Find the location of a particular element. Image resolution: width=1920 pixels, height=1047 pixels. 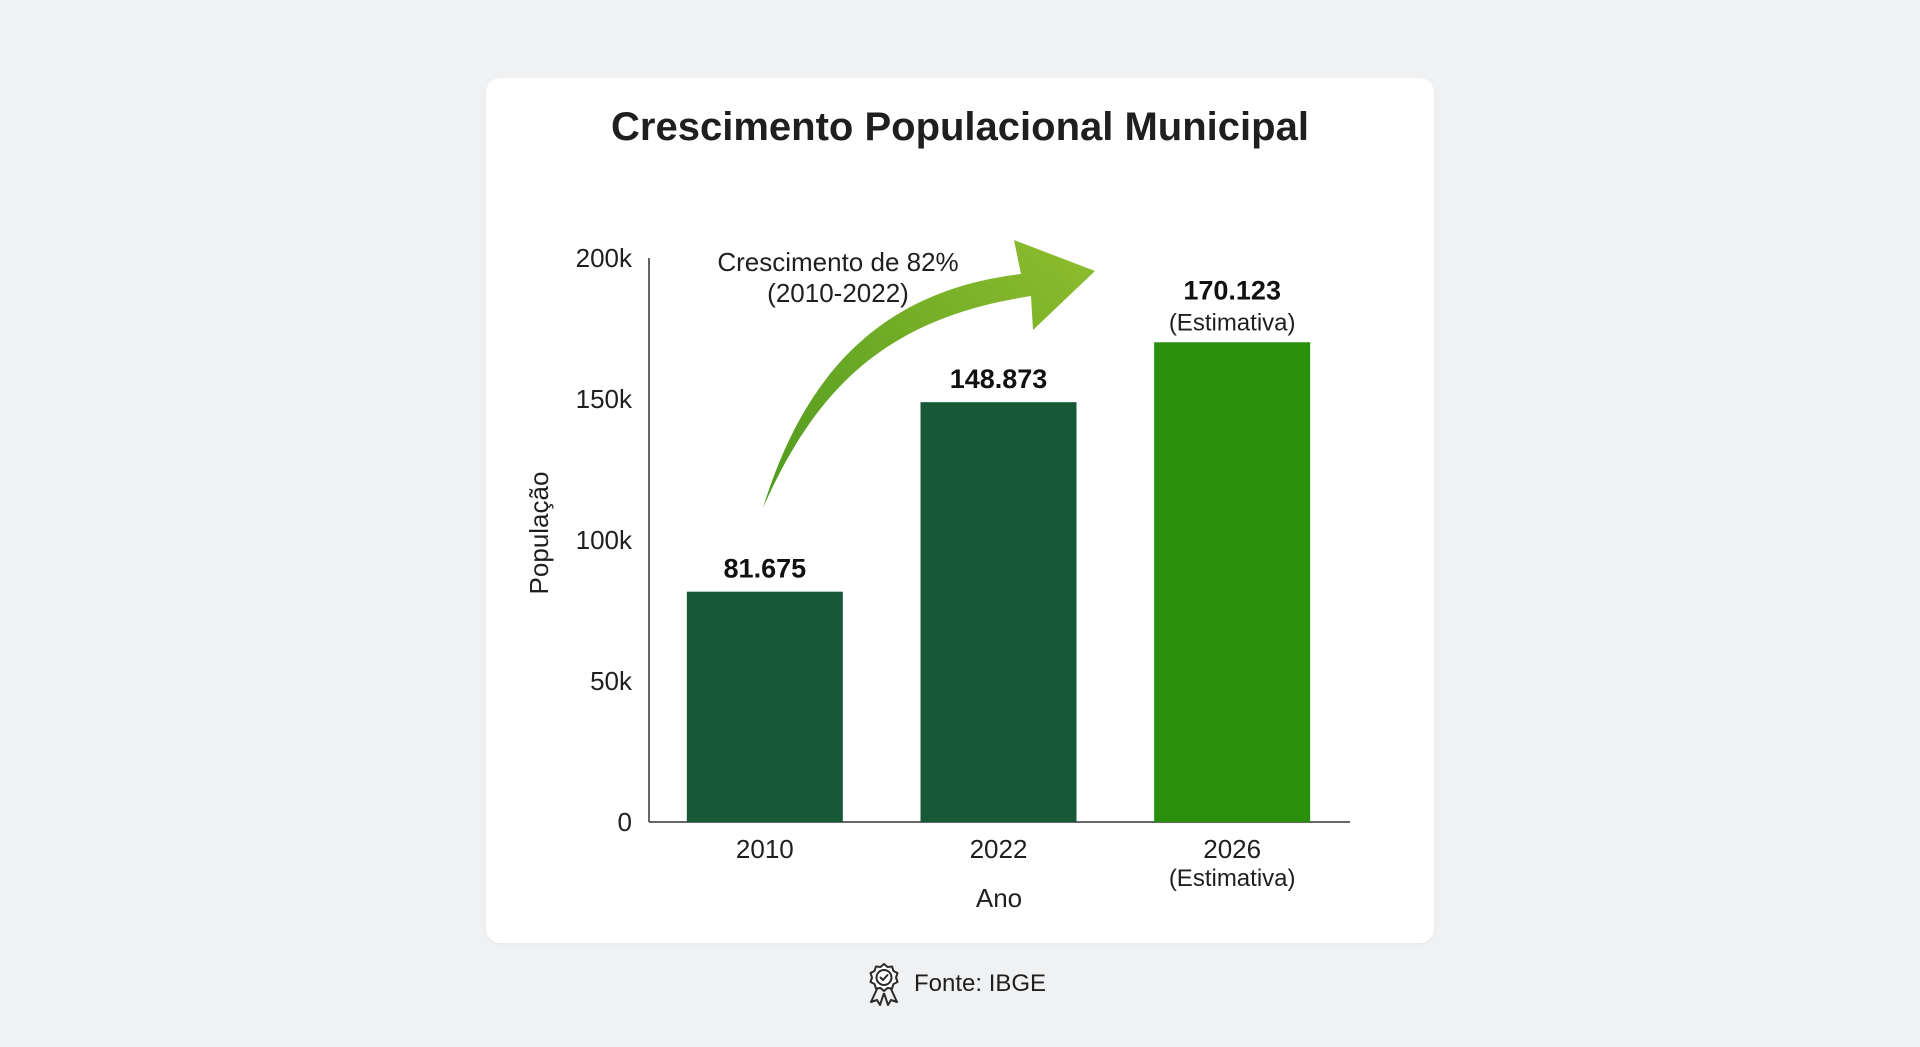

growth-annotation-line2: (2010-2022) is located at coordinates (838, 293).